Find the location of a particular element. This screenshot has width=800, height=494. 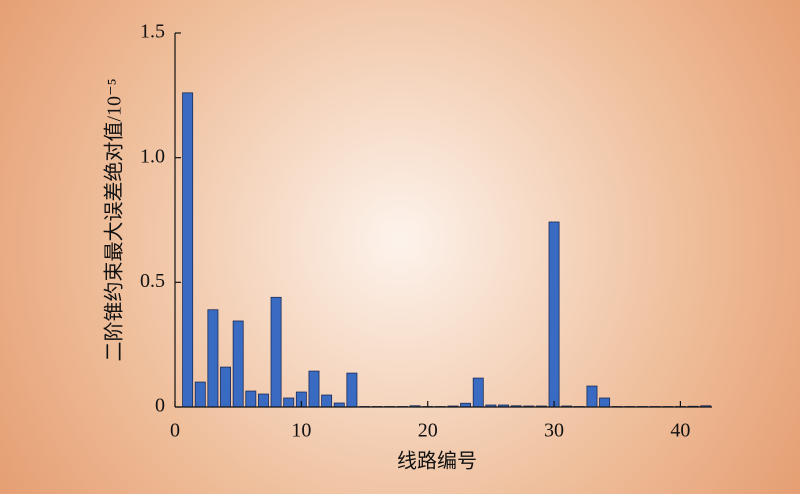

y-tick-label: 1.5 is located at coordinates (152, 32).